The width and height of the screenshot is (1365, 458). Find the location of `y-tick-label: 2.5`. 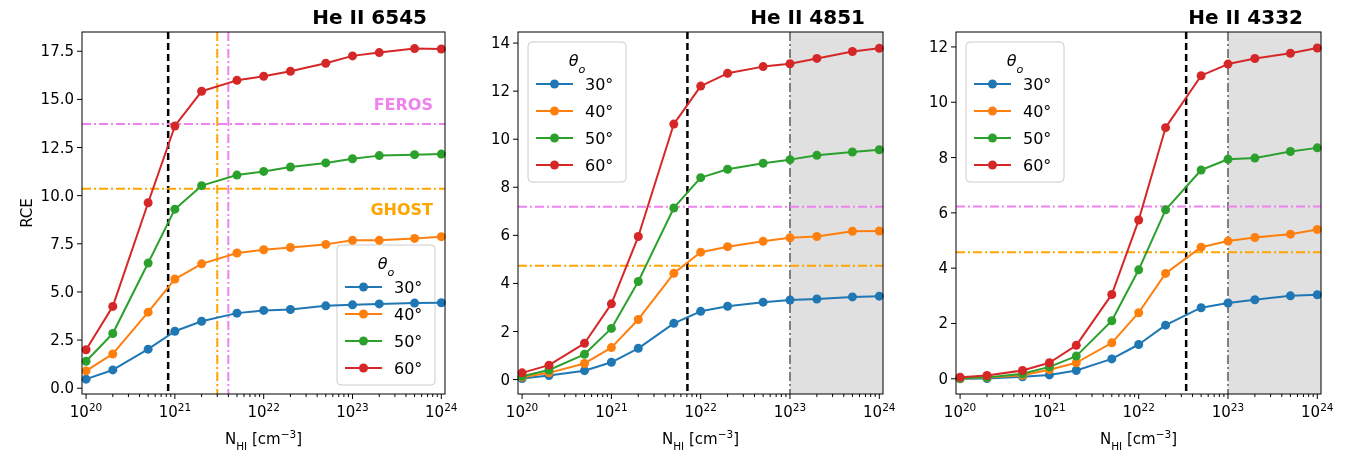

y-tick-label: 2.5 is located at coordinates (62, 340).